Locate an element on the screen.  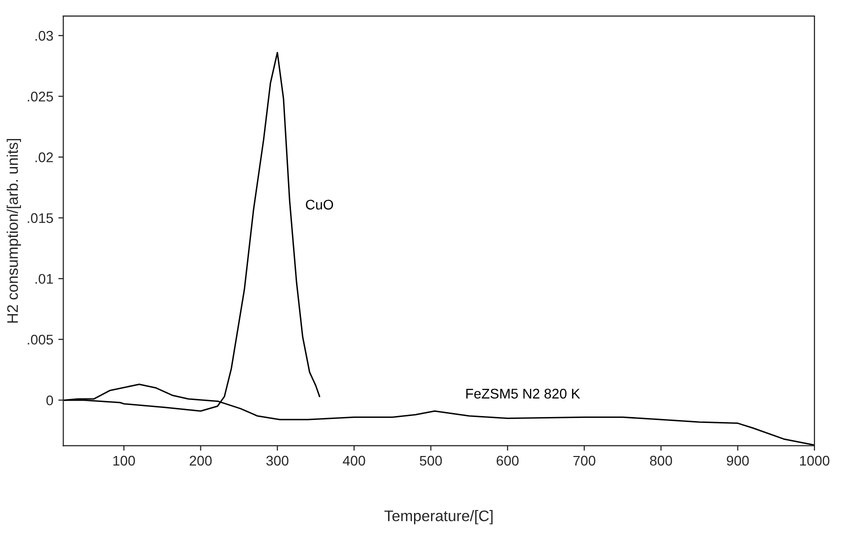
x-axis-title: Temperature/[C] is located at coordinates (438, 517).